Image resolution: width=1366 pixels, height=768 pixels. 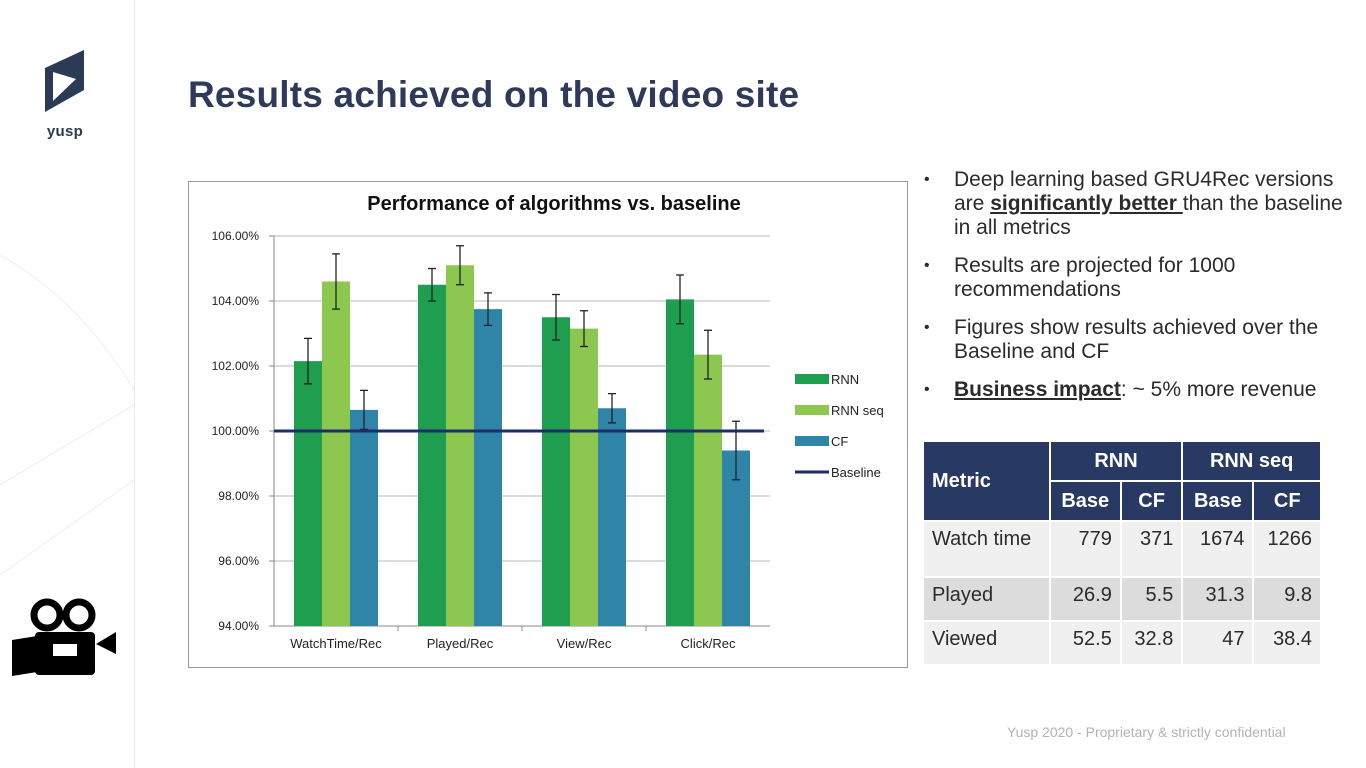 I want to click on table-cell: 52.5, so click(x=1085, y=643).